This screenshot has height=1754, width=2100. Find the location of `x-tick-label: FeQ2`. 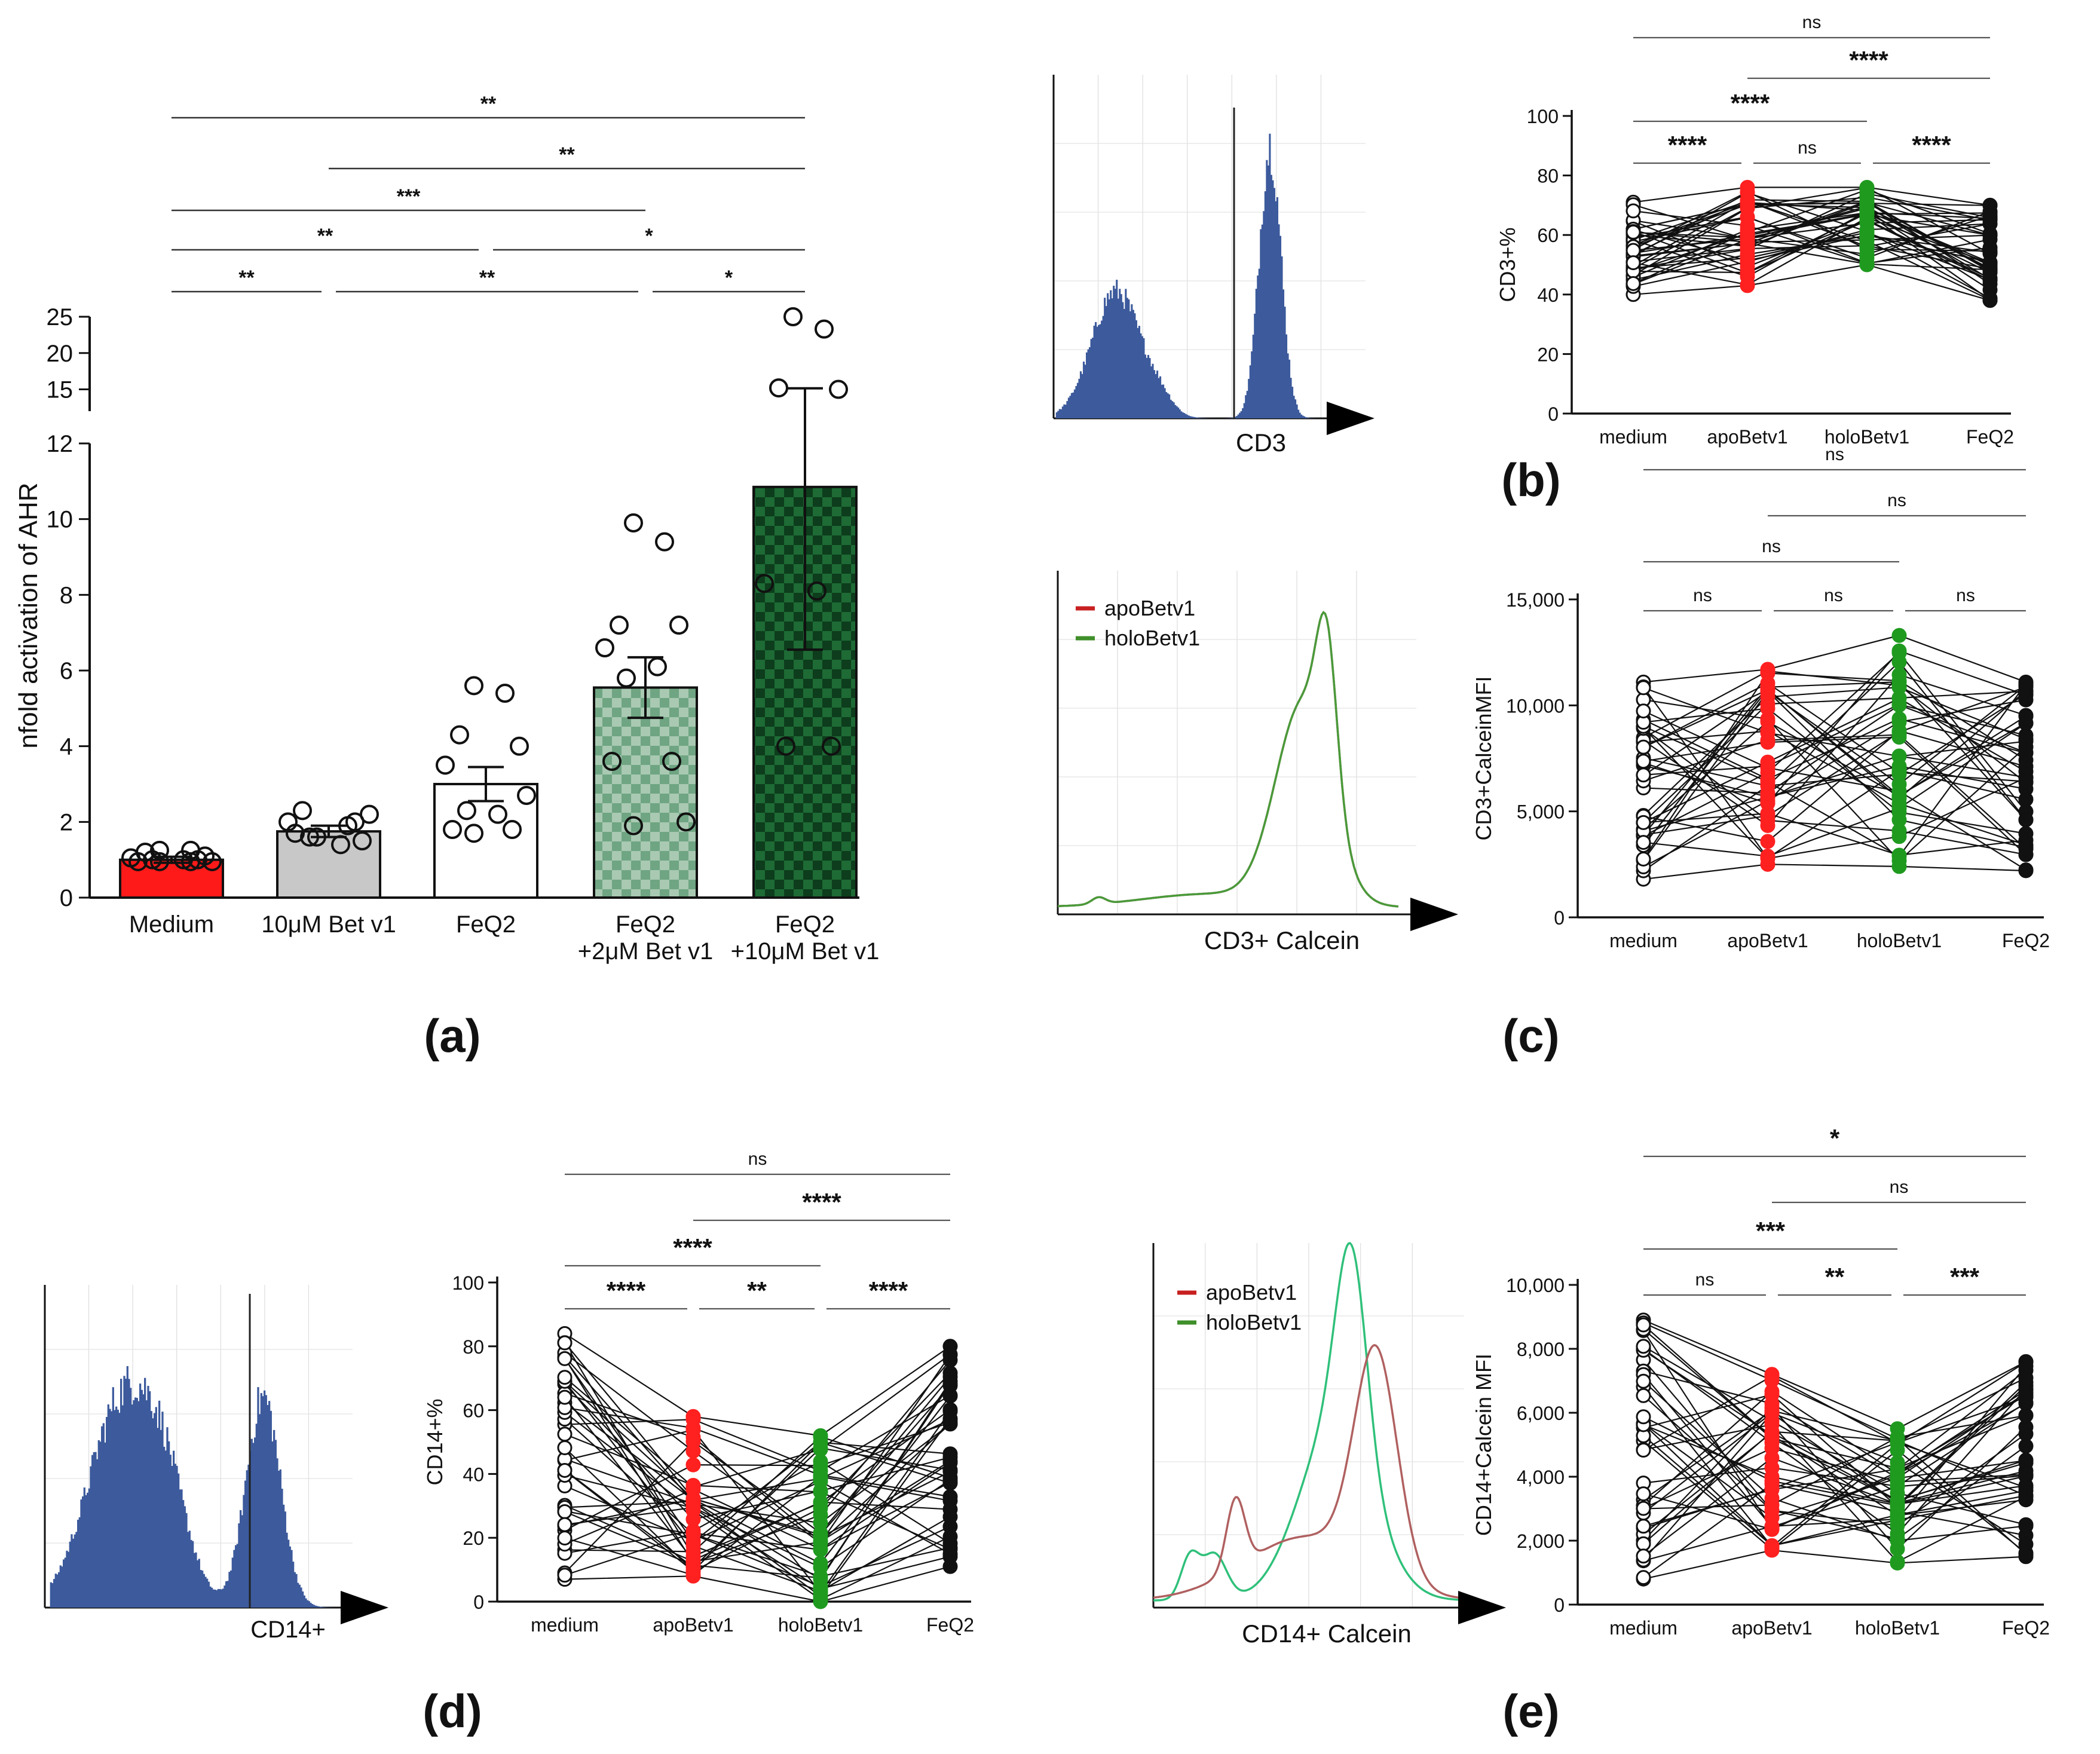

x-tick-label: FeQ2 is located at coordinates (486, 924).